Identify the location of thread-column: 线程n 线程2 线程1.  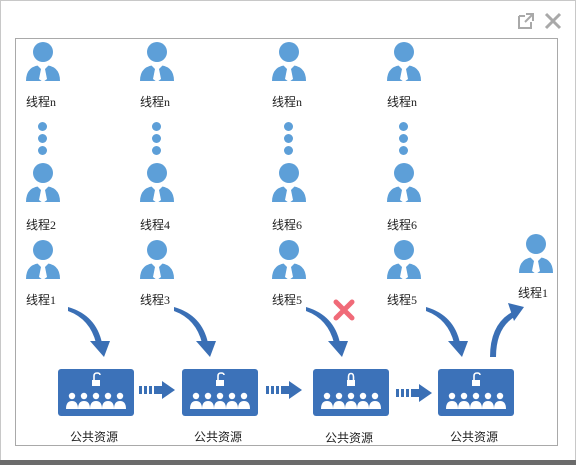
(66, 179).